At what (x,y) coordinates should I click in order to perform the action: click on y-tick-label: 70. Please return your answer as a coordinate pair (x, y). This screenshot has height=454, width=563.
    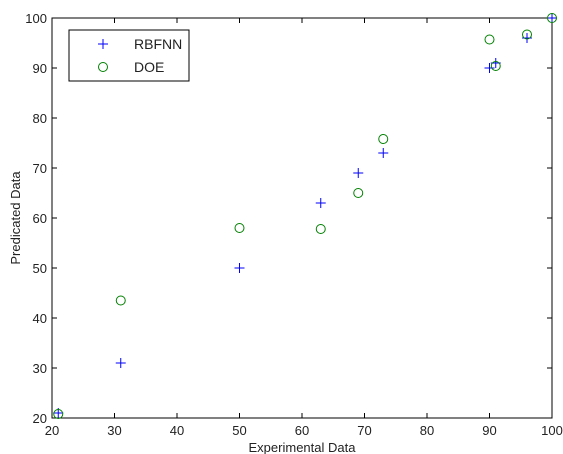
    Looking at the image, I should click on (40, 168).